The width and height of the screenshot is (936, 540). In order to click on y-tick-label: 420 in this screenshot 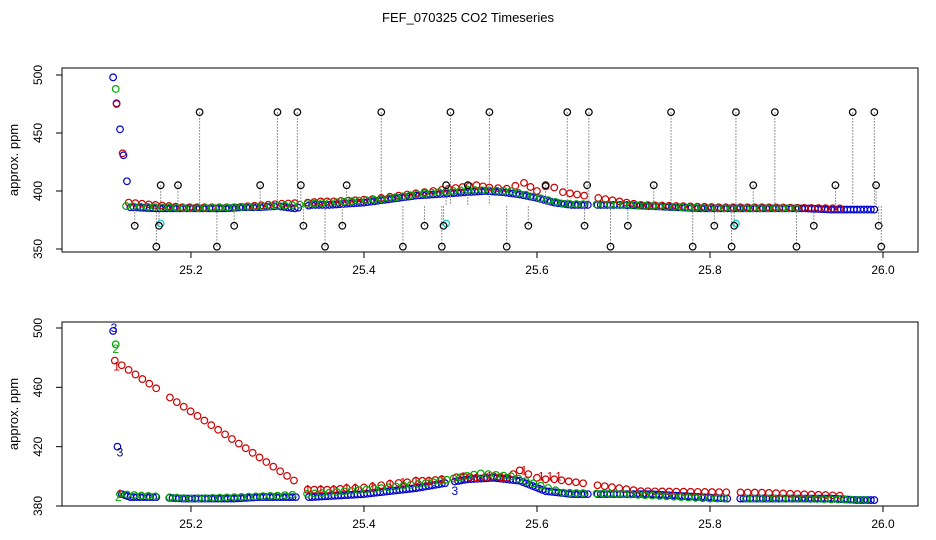, I will do `click(38, 446)`.